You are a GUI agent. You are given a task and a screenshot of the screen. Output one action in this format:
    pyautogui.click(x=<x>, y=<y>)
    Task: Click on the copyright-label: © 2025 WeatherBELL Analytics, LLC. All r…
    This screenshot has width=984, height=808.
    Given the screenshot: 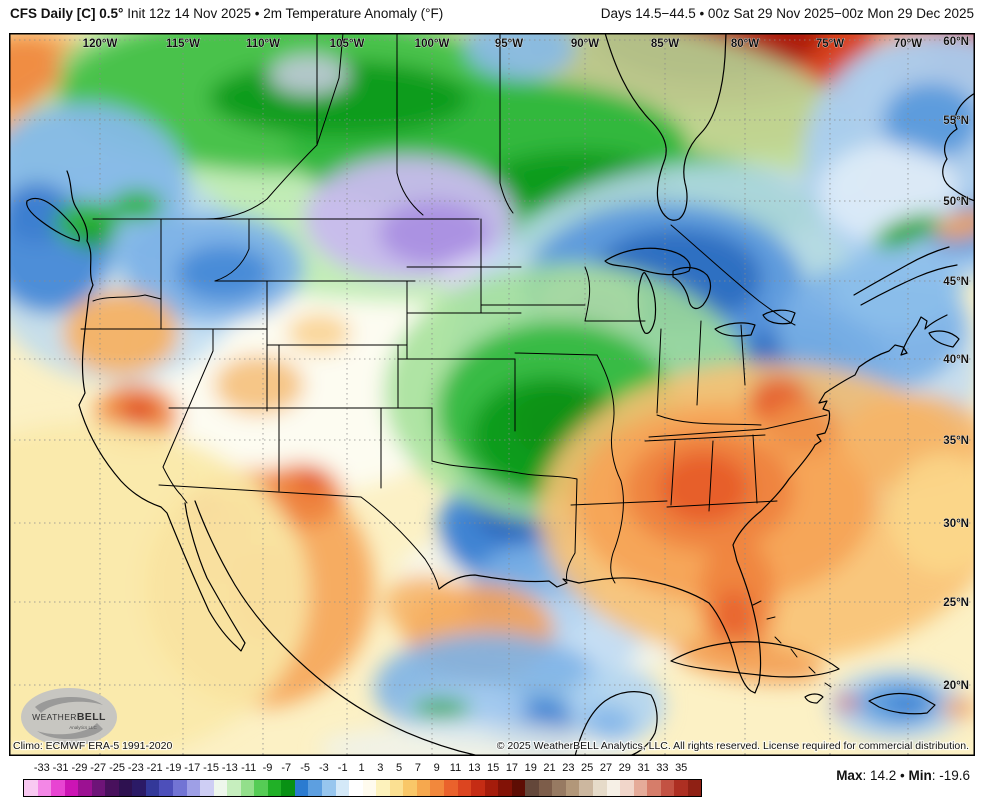 What is the action you would take?
    pyautogui.click(x=733, y=746)
    